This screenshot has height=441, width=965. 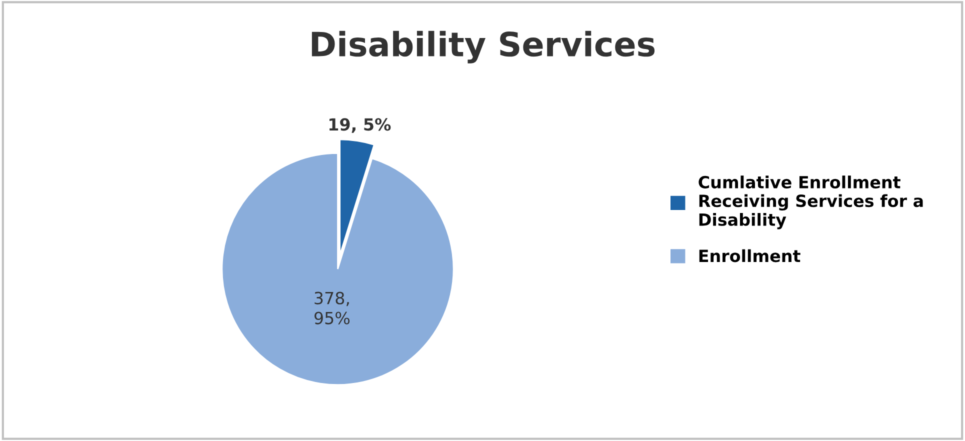 What do you see at coordinates (483, 47) in the screenshot?
I see `chart-title: Disability Services` at bounding box center [483, 47].